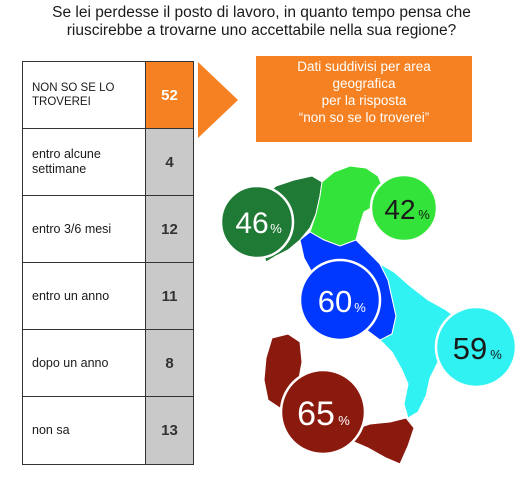 This screenshot has height=488, width=523. What do you see at coordinates (71, 295) in the screenshot?
I see `row-label-line: entro un anno` at bounding box center [71, 295].